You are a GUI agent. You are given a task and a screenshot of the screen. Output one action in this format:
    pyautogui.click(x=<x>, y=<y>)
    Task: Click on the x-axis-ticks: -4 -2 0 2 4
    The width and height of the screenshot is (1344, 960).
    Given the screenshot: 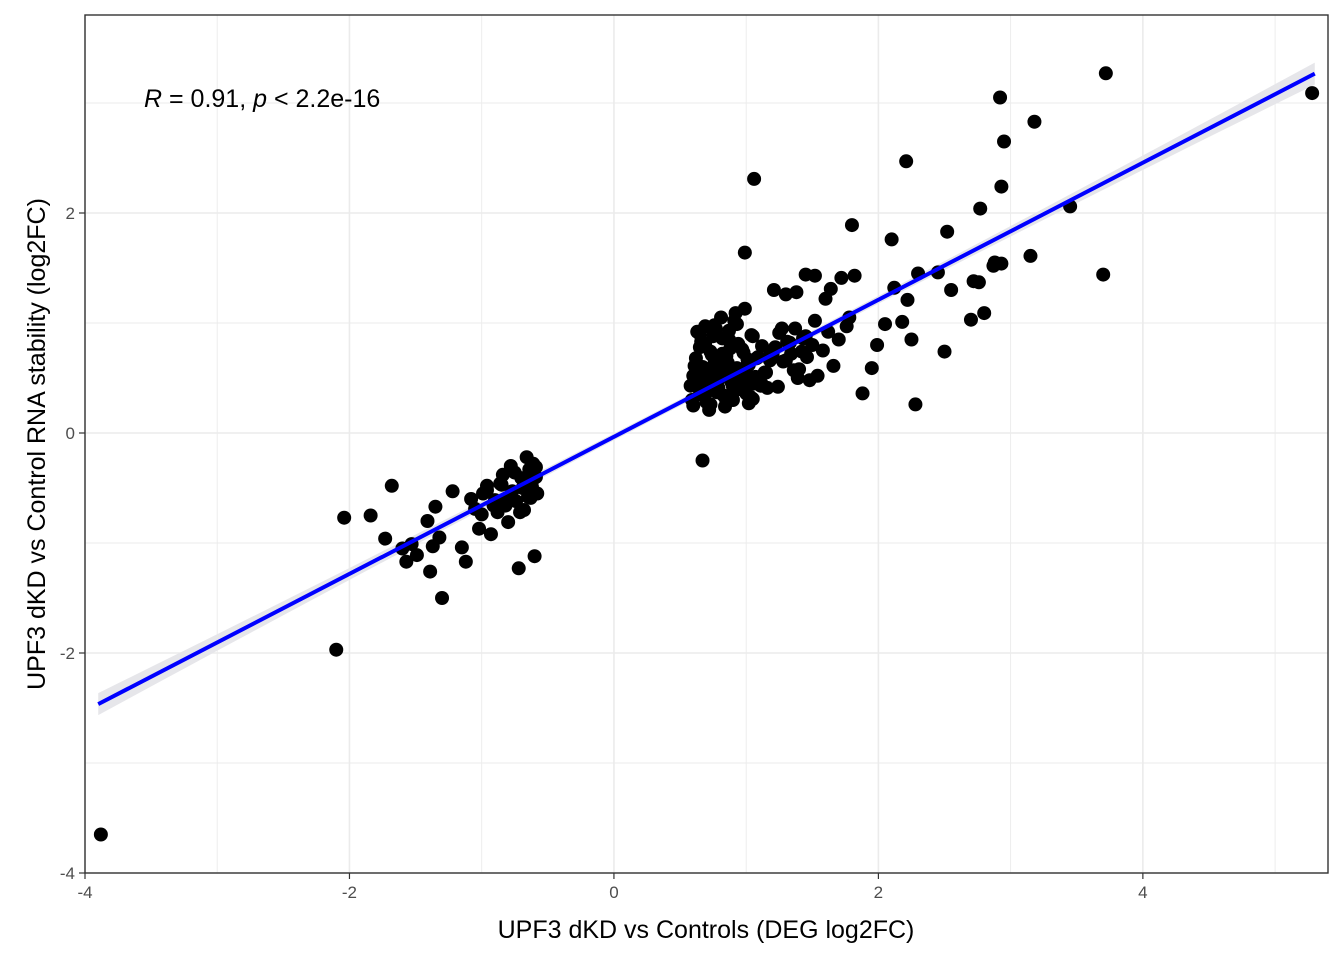 What is the action you would take?
    pyautogui.click(x=612, y=887)
    